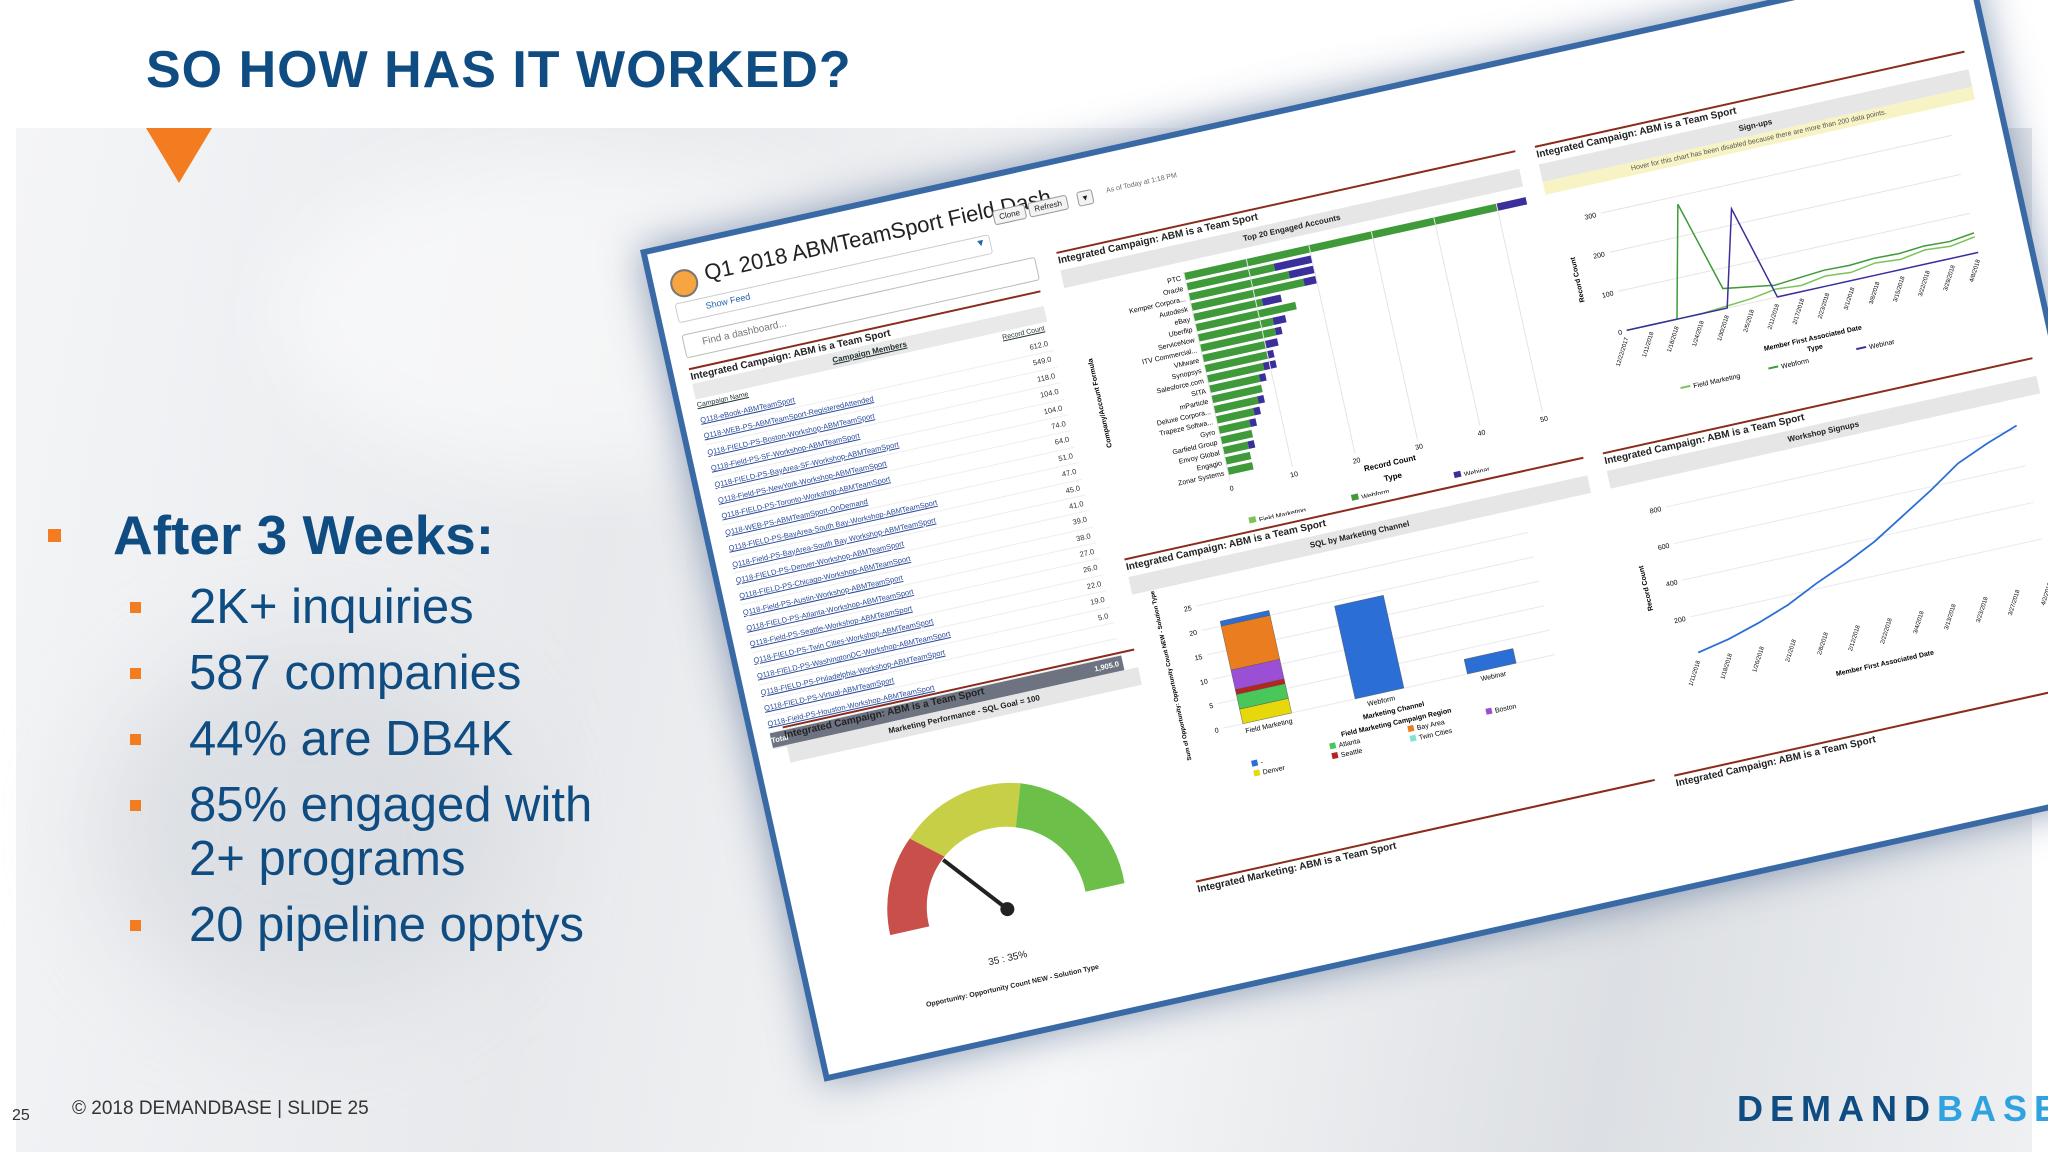 This screenshot has height=1152, width=2048. What do you see at coordinates (2015, 603) in the screenshot?
I see `tick-label: 3/27/2018` at bounding box center [2015, 603].